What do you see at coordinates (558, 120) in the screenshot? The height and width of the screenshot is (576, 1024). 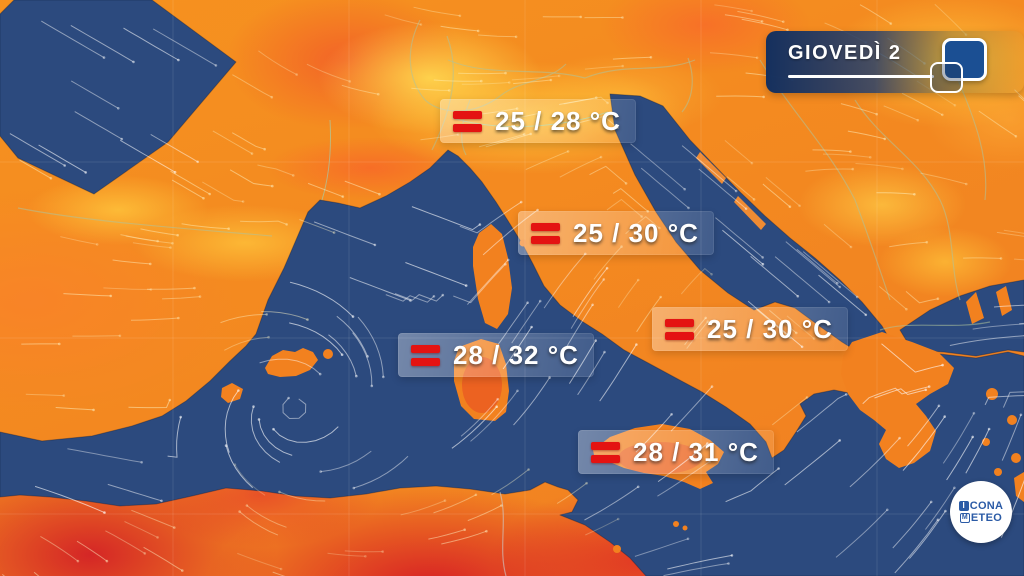 I see `temp-range-text: 25 / 28 °C` at bounding box center [558, 120].